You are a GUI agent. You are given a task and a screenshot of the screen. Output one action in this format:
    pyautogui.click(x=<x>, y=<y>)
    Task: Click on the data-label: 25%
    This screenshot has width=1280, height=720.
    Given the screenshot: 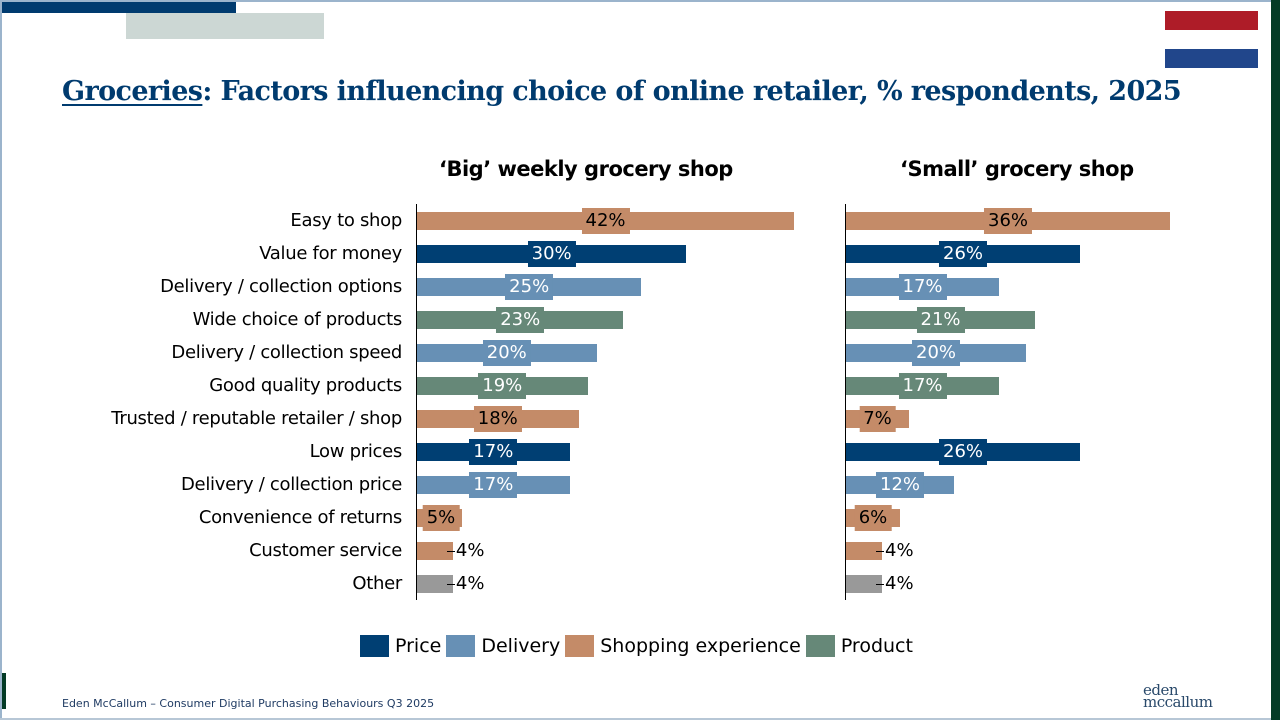 What is the action you would take?
    pyautogui.click(x=529, y=287)
    